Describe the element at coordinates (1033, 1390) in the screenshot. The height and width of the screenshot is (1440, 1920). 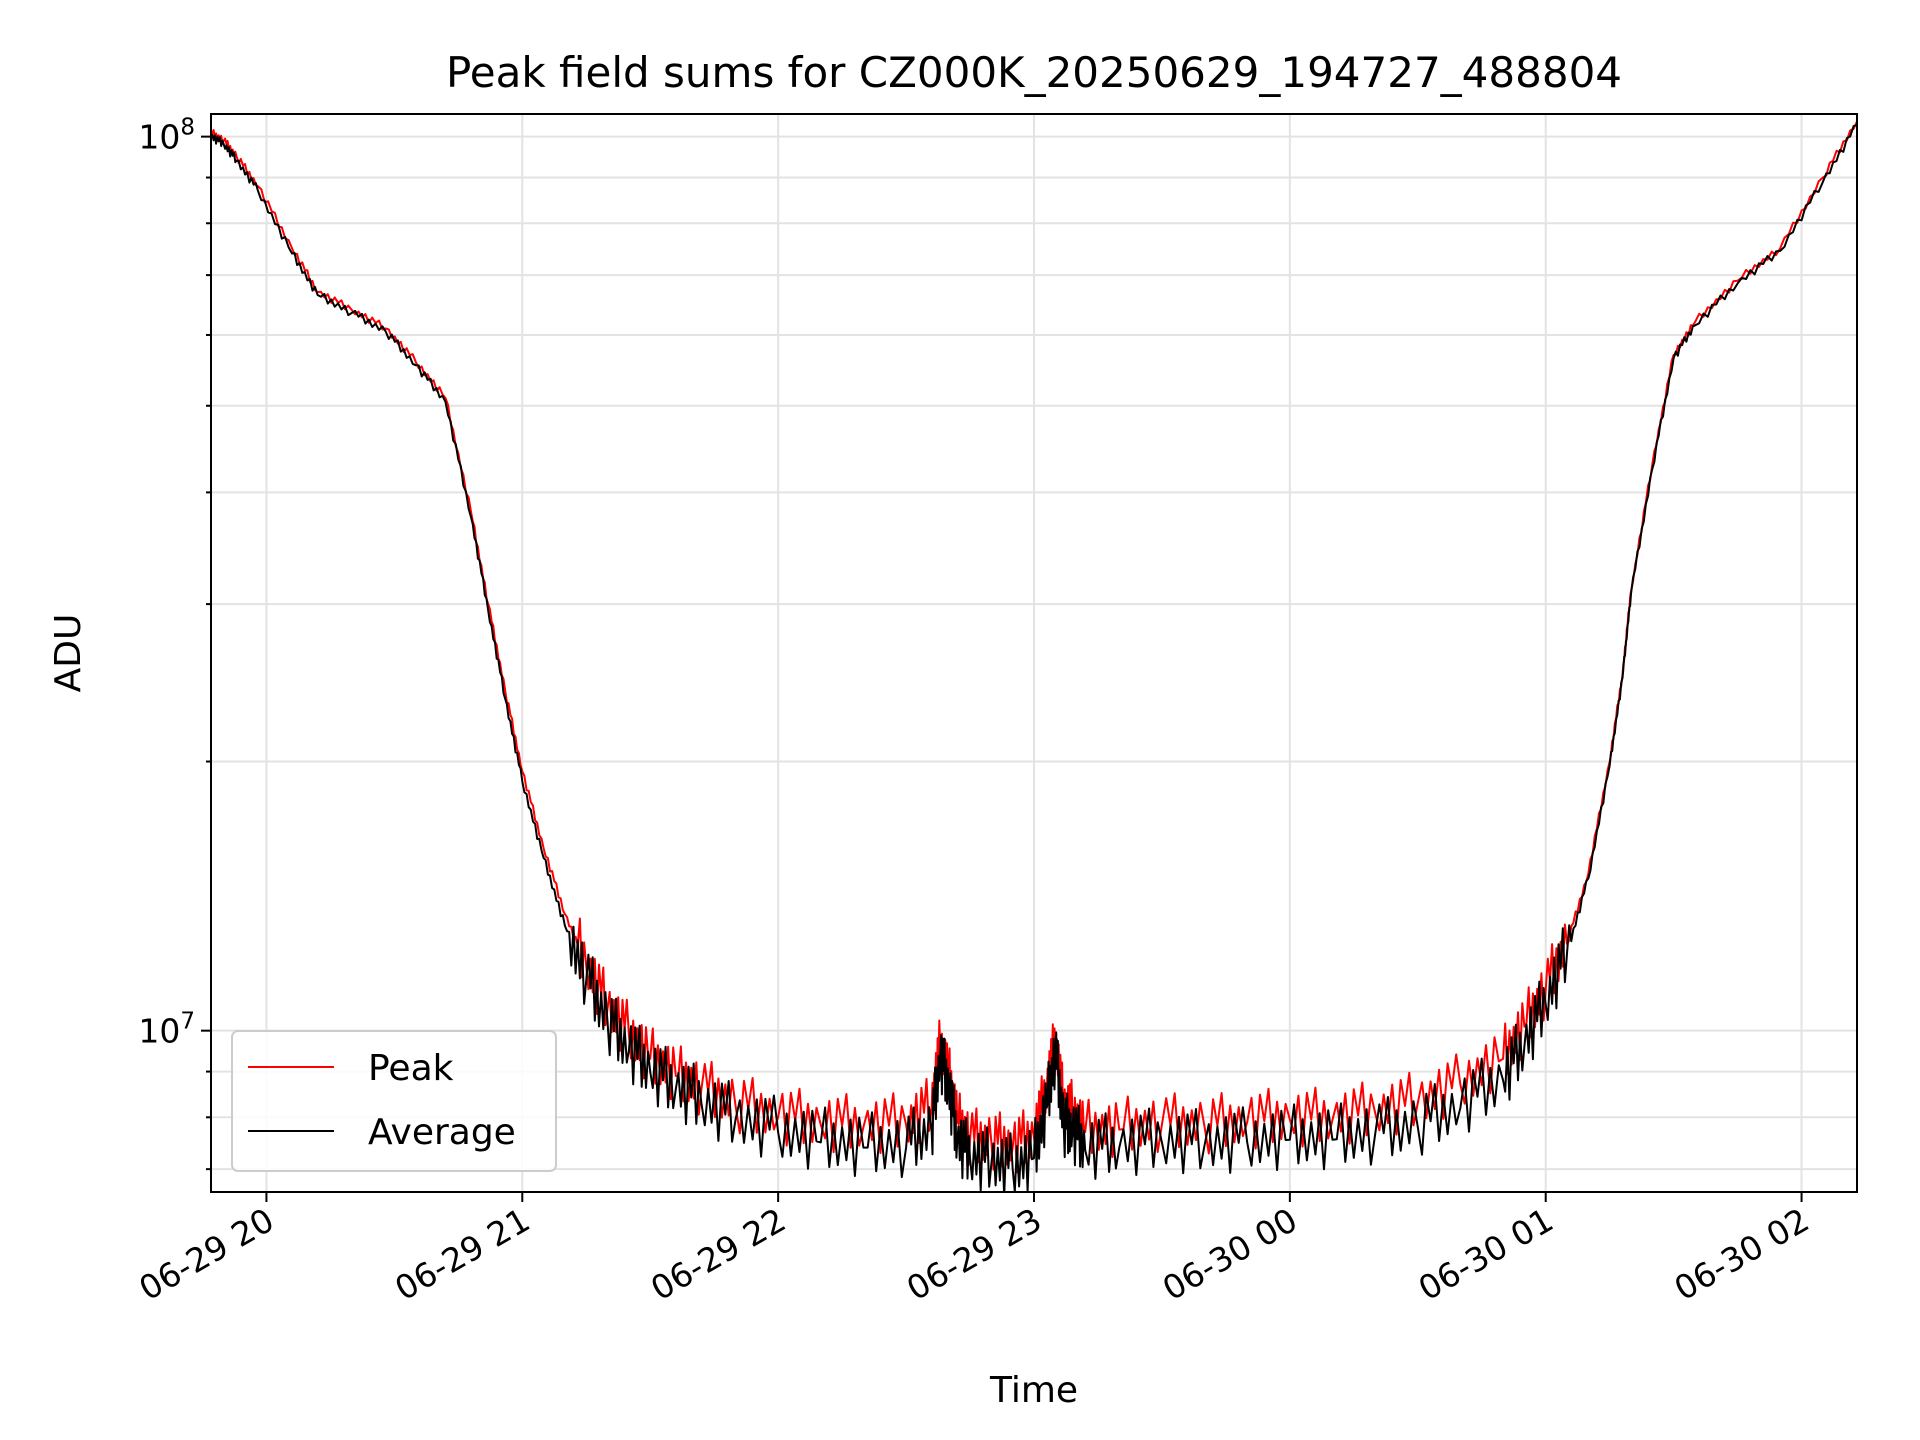
I see `x-axis-label: Time` at that location.